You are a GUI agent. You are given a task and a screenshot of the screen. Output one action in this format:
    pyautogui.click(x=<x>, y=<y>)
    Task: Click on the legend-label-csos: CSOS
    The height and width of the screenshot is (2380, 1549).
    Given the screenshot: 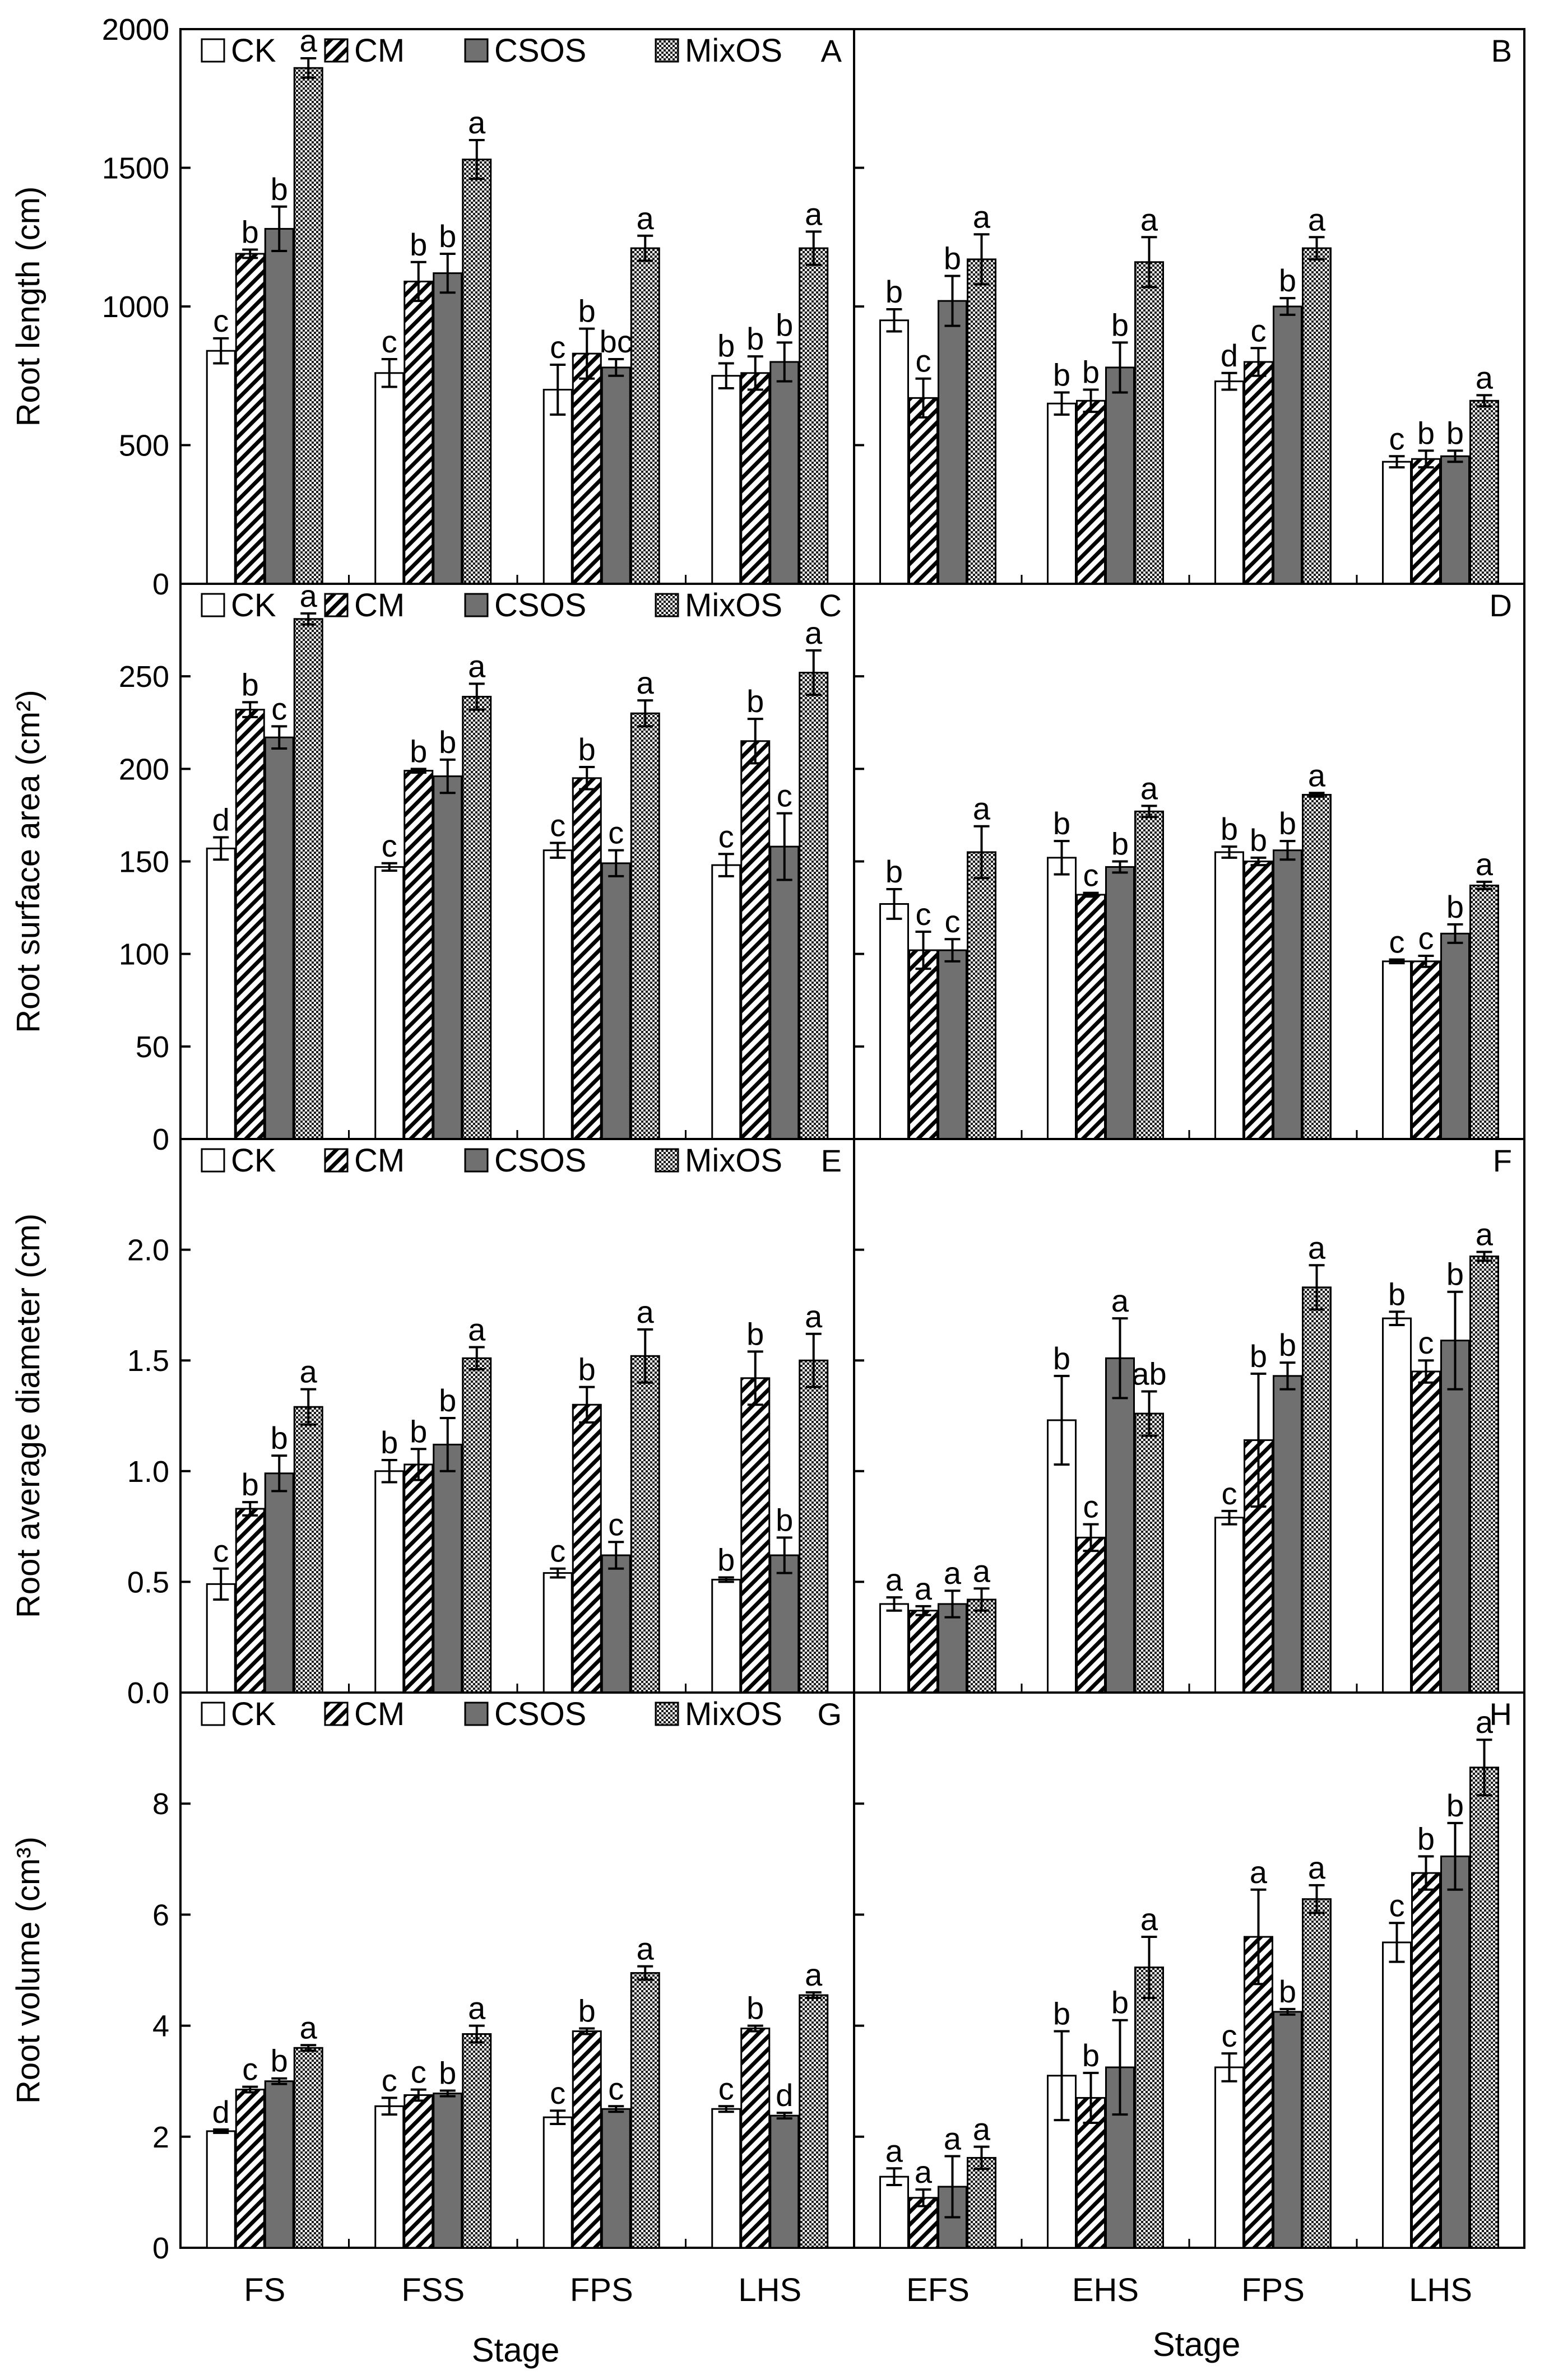 What is the action you would take?
    pyautogui.click(x=540, y=605)
    